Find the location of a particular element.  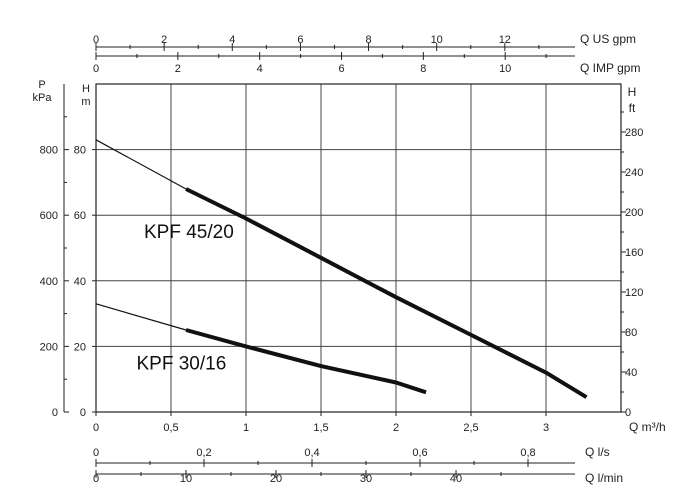

x-tick-label: 2,5 is located at coordinates (470, 428).